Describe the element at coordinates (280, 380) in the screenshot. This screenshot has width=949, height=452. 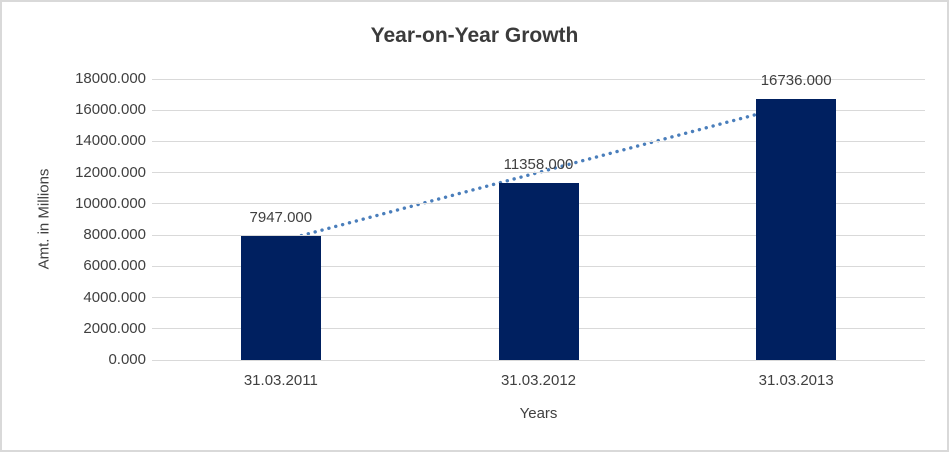
I see `x-axis-tick-label: 31.03.2011` at that location.